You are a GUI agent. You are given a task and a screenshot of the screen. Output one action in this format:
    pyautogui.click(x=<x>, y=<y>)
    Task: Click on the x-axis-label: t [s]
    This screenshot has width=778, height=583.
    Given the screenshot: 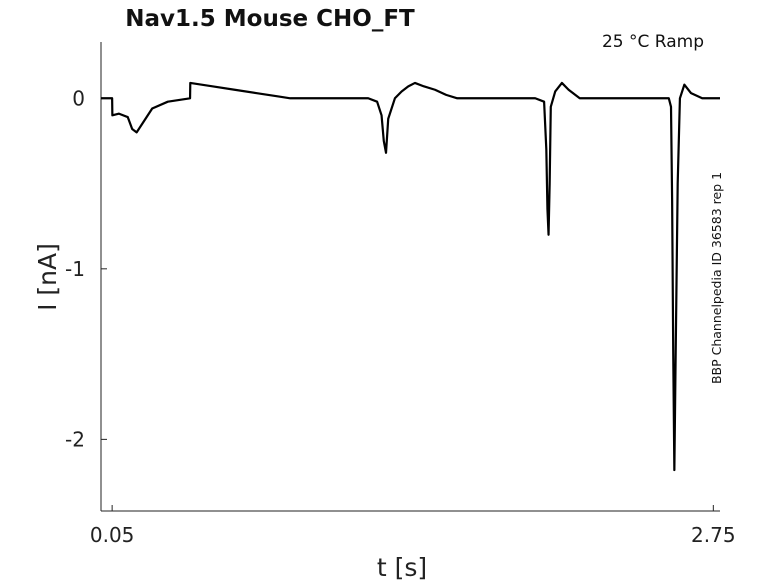 What is the action you would take?
    pyautogui.click(x=402, y=567)
    